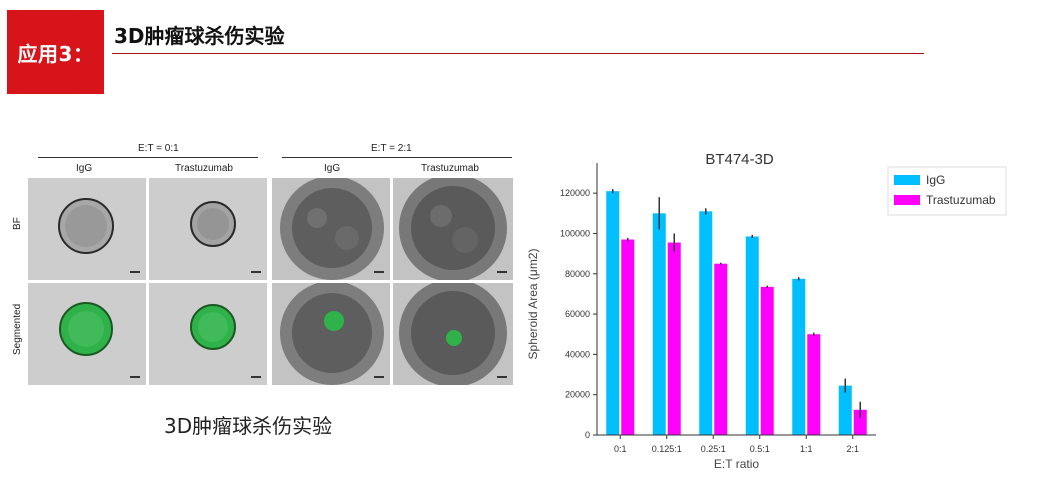 This screenshot has height=485, width=1039. I want to click on y-tick-label: 120000, so click(575, 193).